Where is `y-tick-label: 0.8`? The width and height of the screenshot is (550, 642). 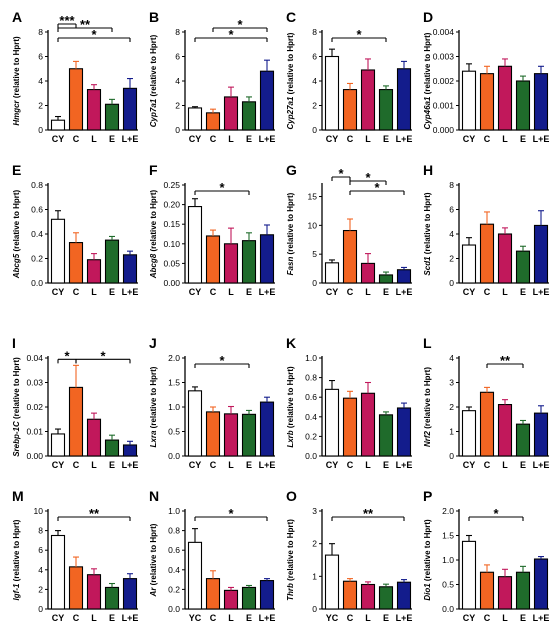
y-tick-label: 0.8 is located at coordinates (37, 185).